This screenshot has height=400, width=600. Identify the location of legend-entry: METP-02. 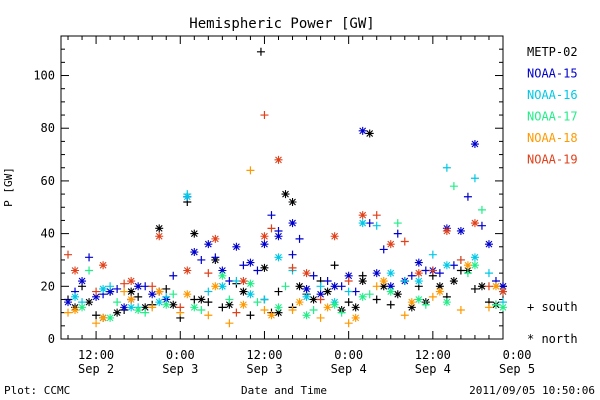
(552, 52).